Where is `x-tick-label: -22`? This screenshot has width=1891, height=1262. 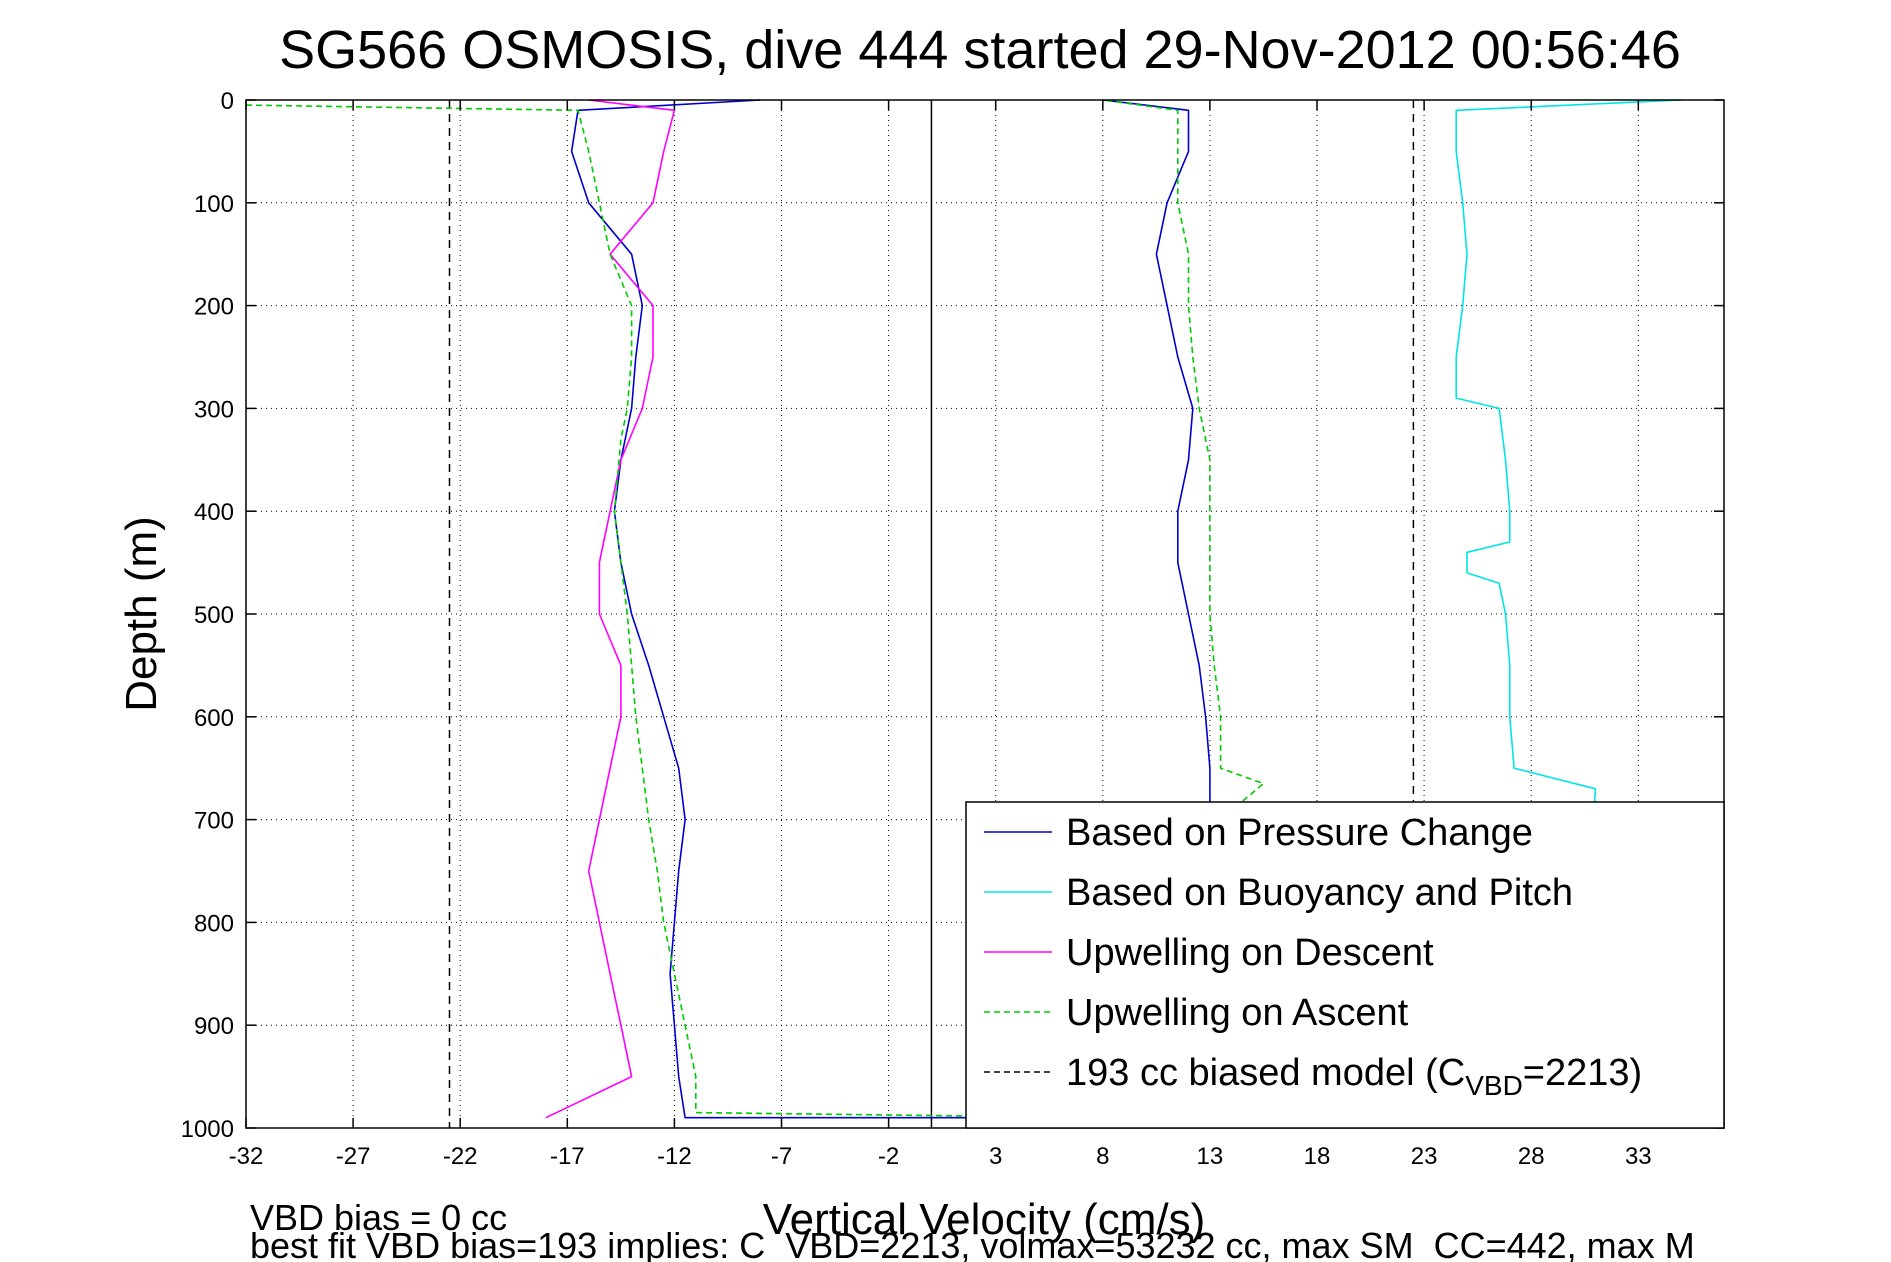
x-tick-label: -22 is located at coordinates (460, 1156).